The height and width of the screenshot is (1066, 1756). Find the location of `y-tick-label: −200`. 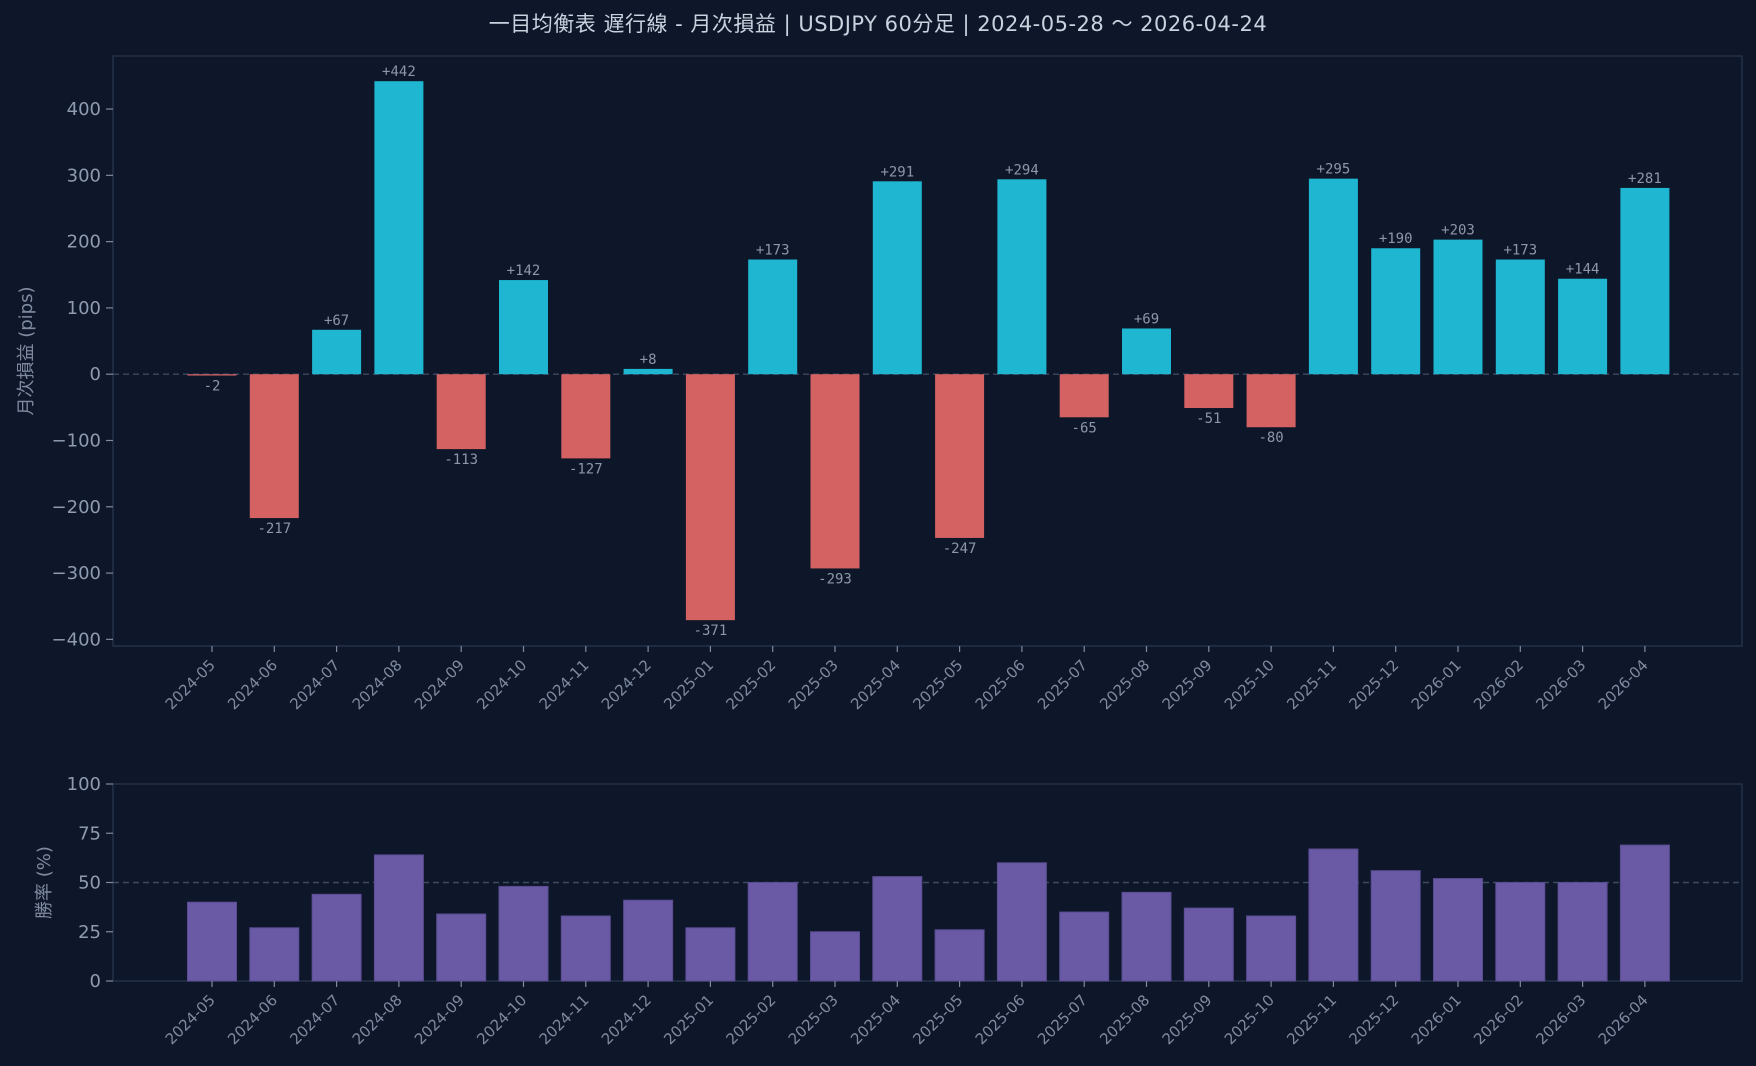

y-tick-label: −200 is located at coordinates (76, 507).